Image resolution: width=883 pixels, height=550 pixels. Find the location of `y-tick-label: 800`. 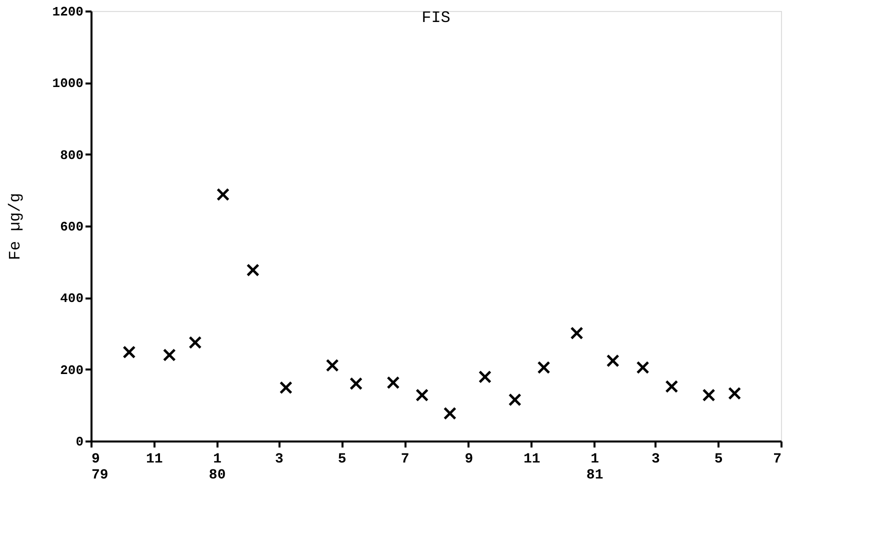

y-tick-label: 800 is located at coordinates (72, 155).